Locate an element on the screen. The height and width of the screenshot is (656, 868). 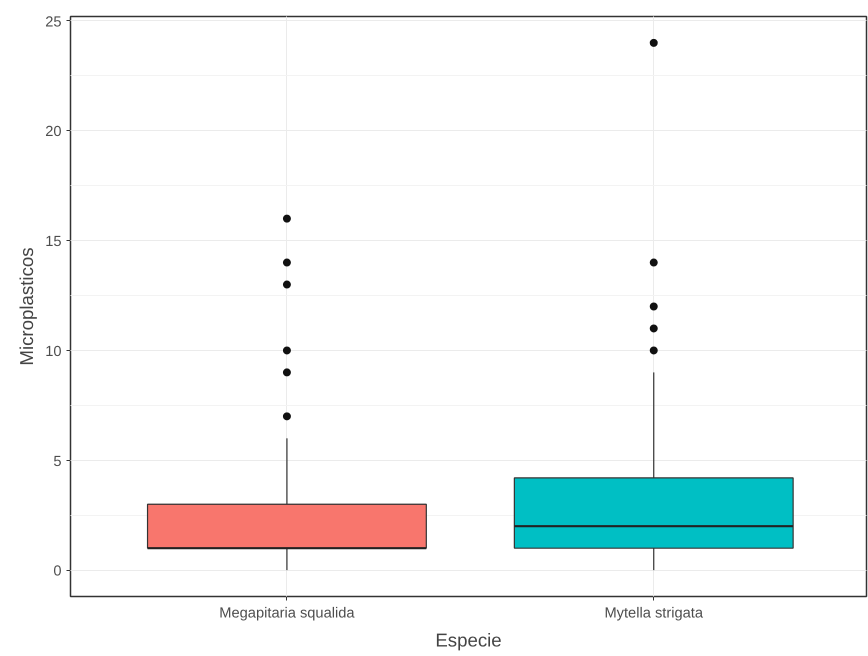
y-tick-label: 25 is located at coordinates (53, 22).